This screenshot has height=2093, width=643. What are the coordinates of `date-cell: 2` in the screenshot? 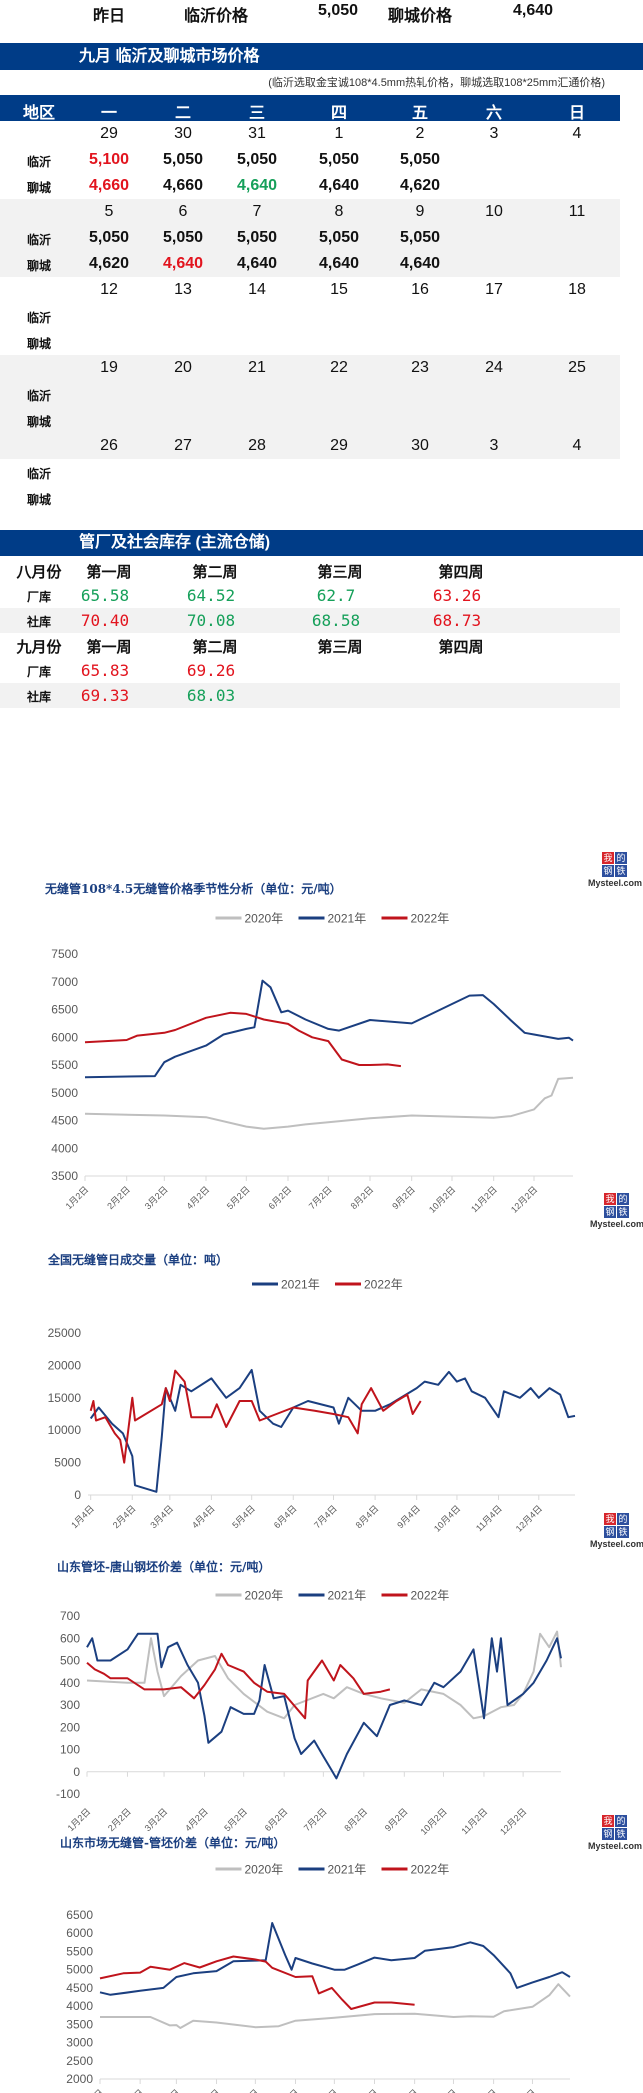 It's located at (420, 133).